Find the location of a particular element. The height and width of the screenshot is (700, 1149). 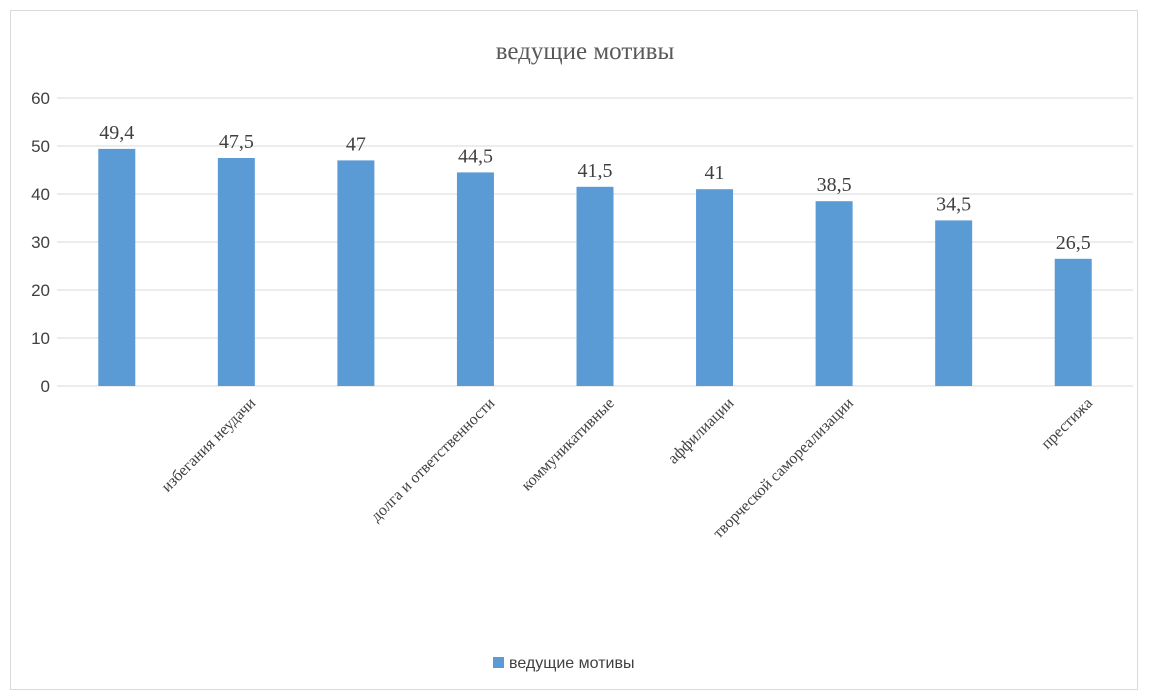

x-tick-label: престижа is located at coordinates (1067, 424).